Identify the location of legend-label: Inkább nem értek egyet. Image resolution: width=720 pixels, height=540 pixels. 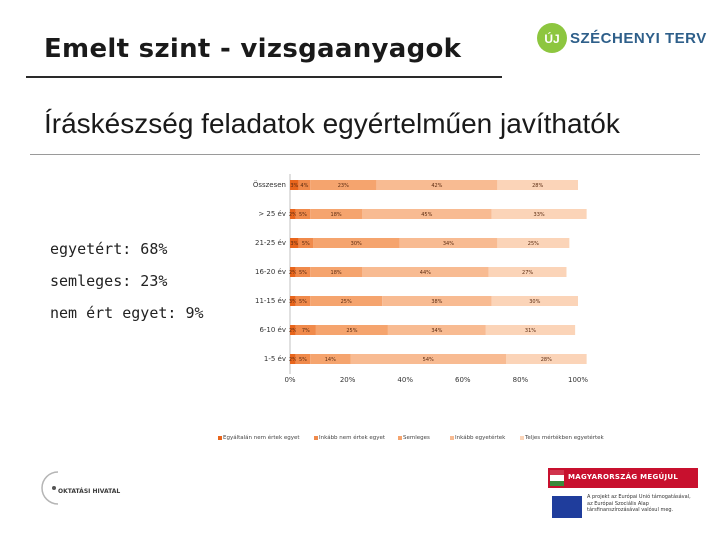
(352, 438).